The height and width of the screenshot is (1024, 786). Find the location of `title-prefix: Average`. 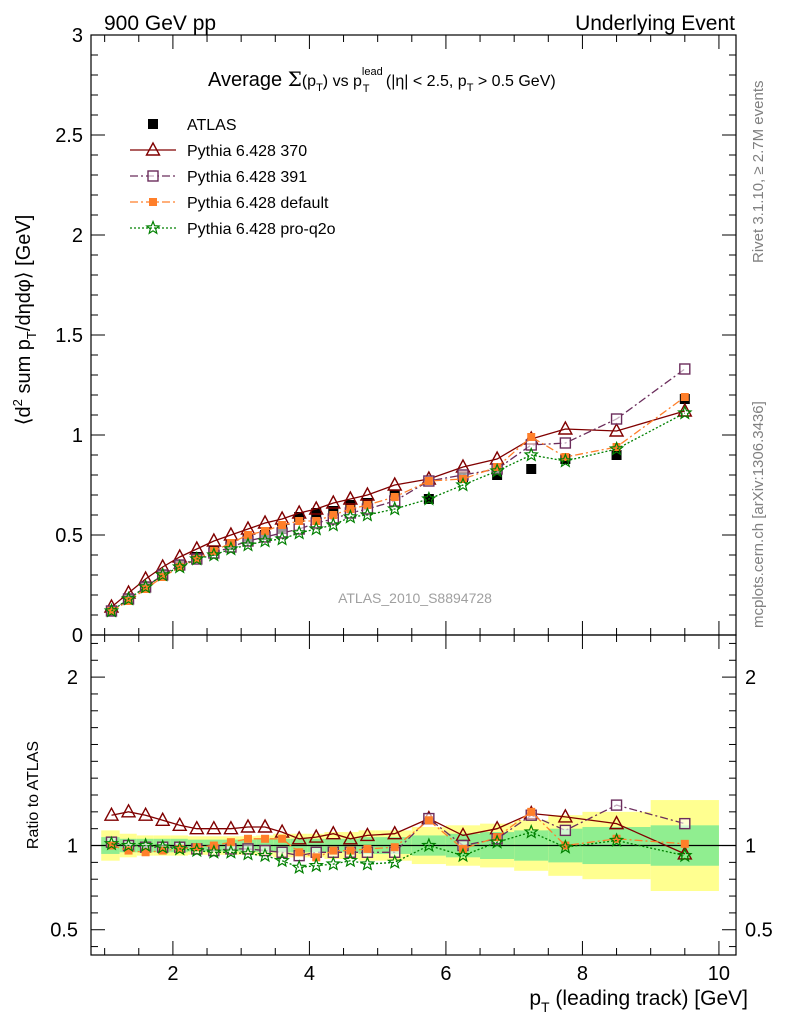

title-prefix: Average is located at coordinates (248, 80).